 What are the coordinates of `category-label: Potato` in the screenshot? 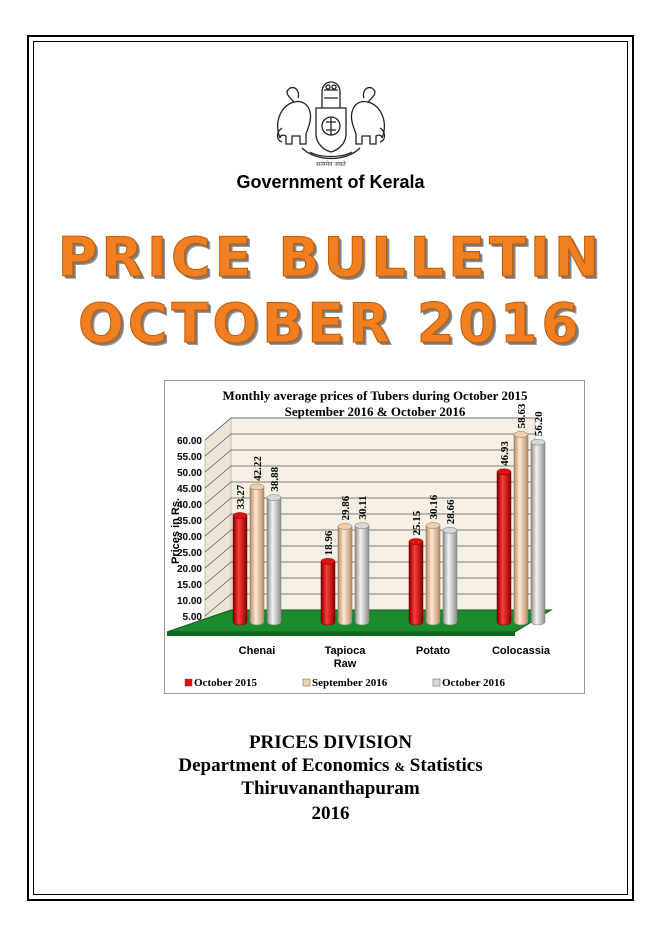 It's located at (433, 651).